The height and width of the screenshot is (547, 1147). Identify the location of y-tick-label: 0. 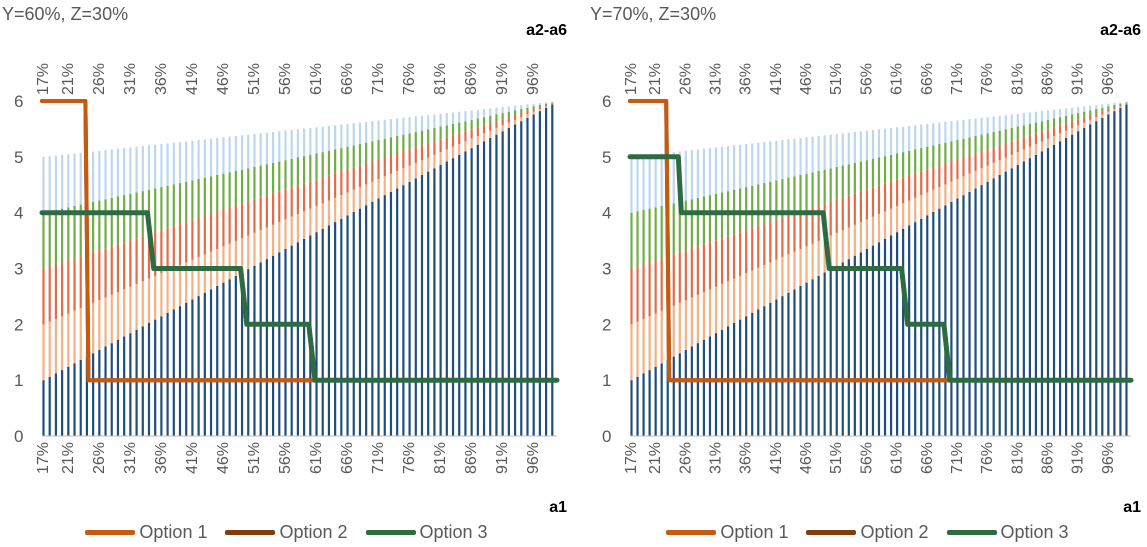
(18, 436).